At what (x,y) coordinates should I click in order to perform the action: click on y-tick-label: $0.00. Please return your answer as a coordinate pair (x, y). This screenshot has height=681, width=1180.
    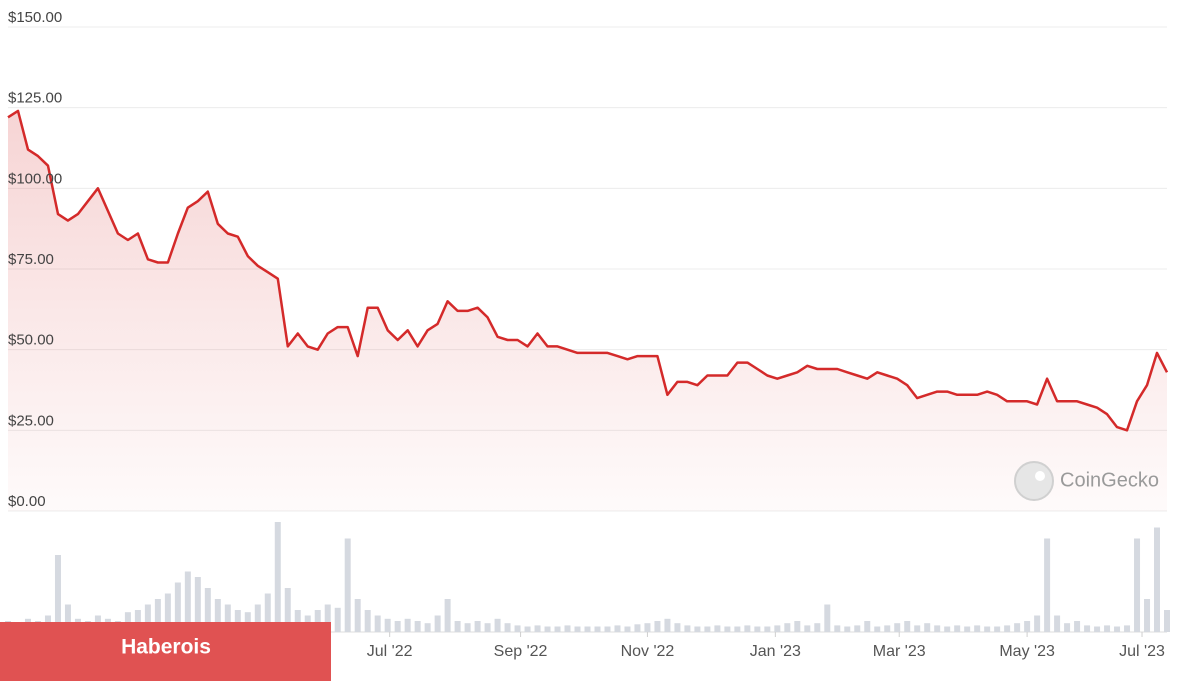
    Looking at the image, I should click on (27, 501).